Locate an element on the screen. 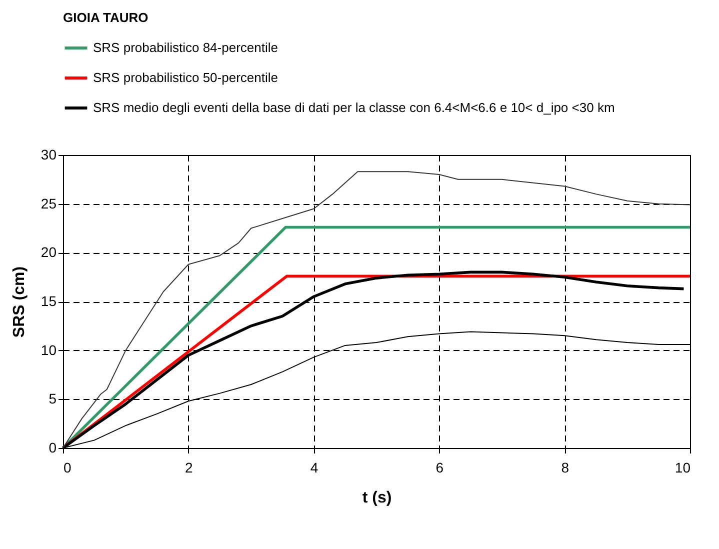  x-tick-label: 8 is located at coordinates (565, 468).